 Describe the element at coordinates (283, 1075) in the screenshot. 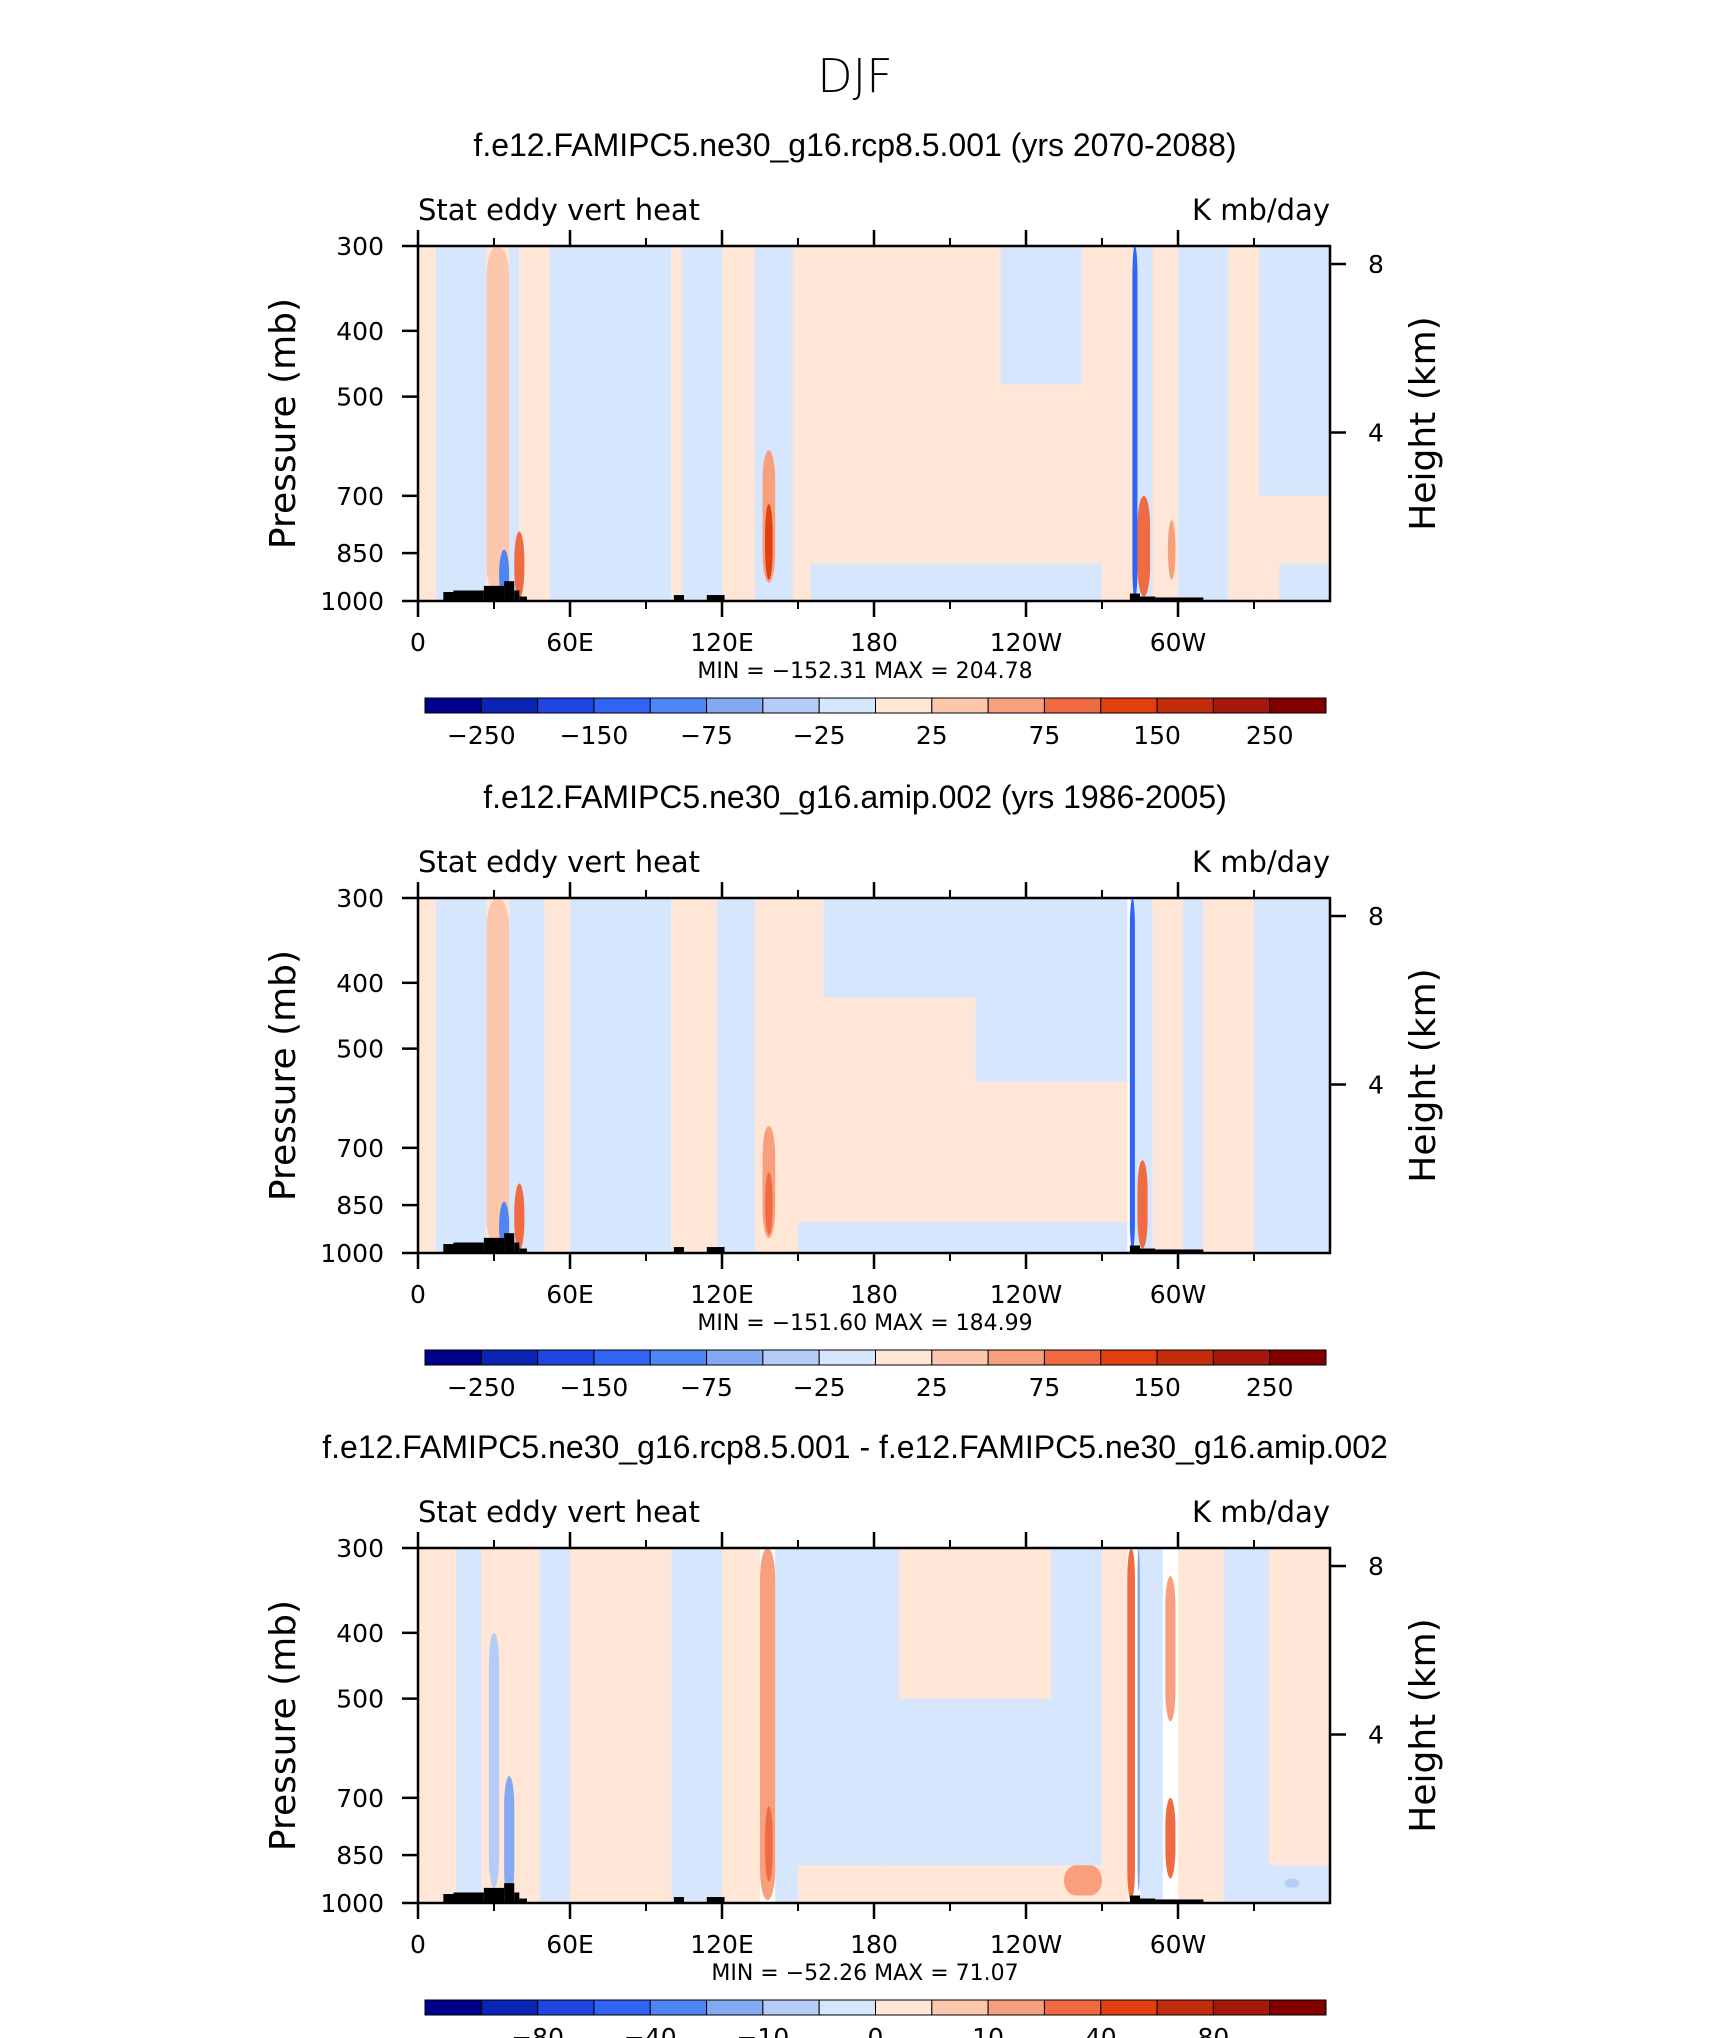

I see `y-axis-title: Pressure (mb)` at that location.